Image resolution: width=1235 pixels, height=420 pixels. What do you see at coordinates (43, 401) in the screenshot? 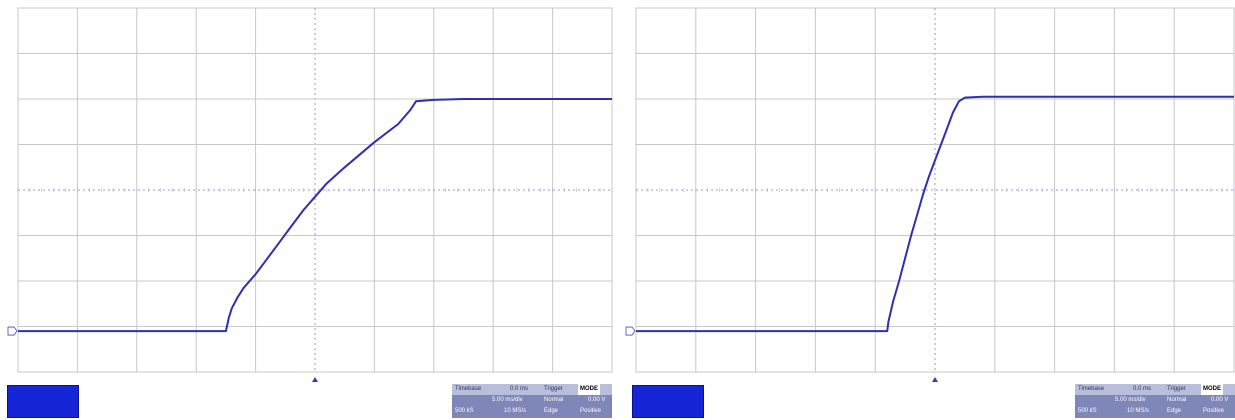
I see `channel-indicator-left` at bounding box center [43, 401].